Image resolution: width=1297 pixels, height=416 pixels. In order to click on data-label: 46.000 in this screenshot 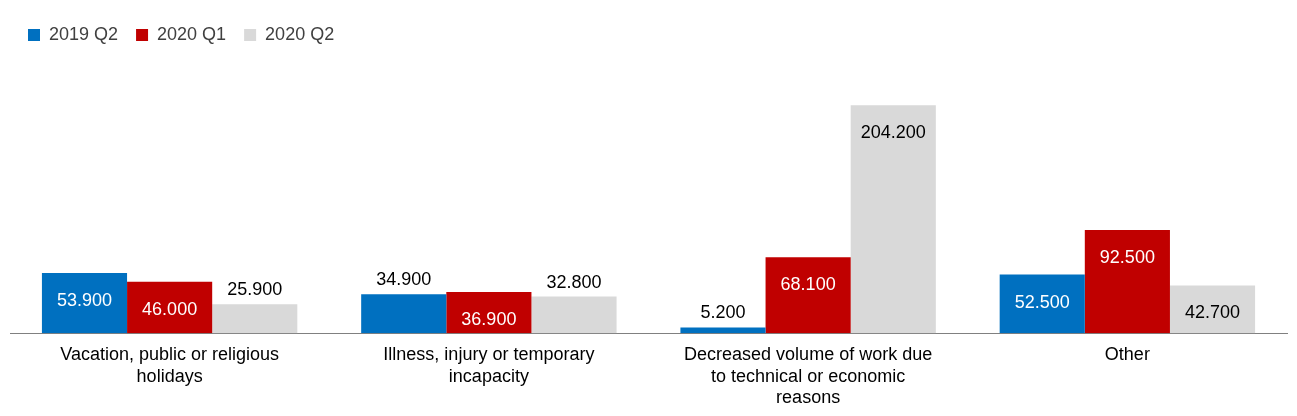, I will do `click(170, 308)`.